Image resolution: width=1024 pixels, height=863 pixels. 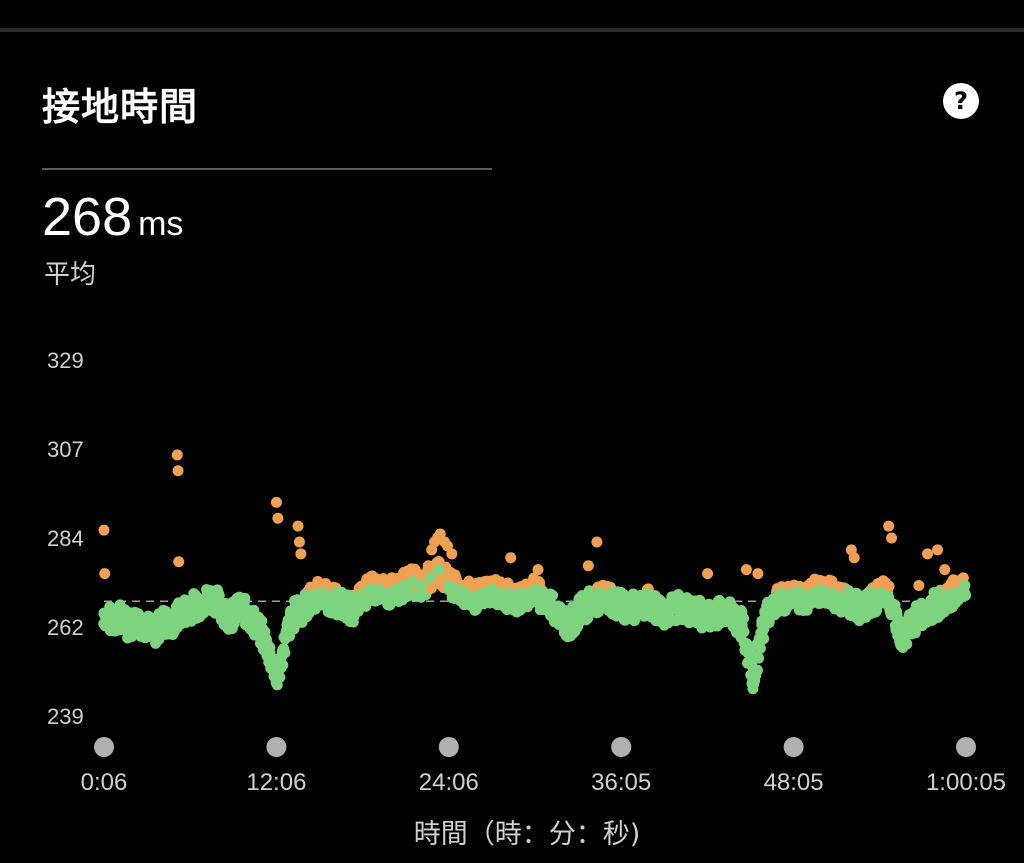 I want to click on y-tick-label: 284, so click(x=65, y=538).